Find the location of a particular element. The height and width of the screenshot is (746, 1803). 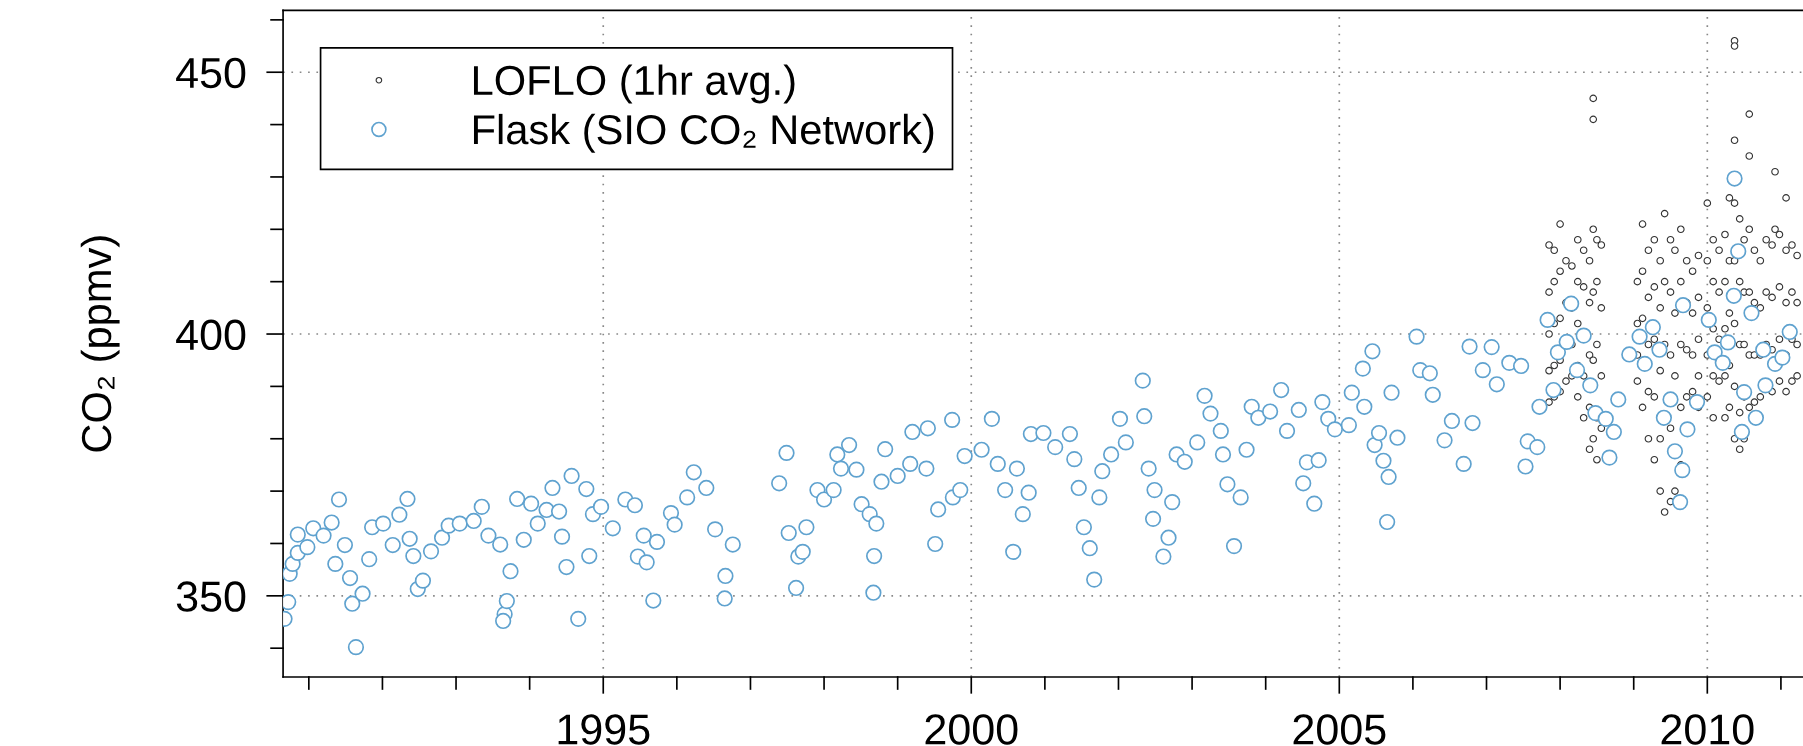

y-tick-label: 400 is located at coordinates (211, 335).